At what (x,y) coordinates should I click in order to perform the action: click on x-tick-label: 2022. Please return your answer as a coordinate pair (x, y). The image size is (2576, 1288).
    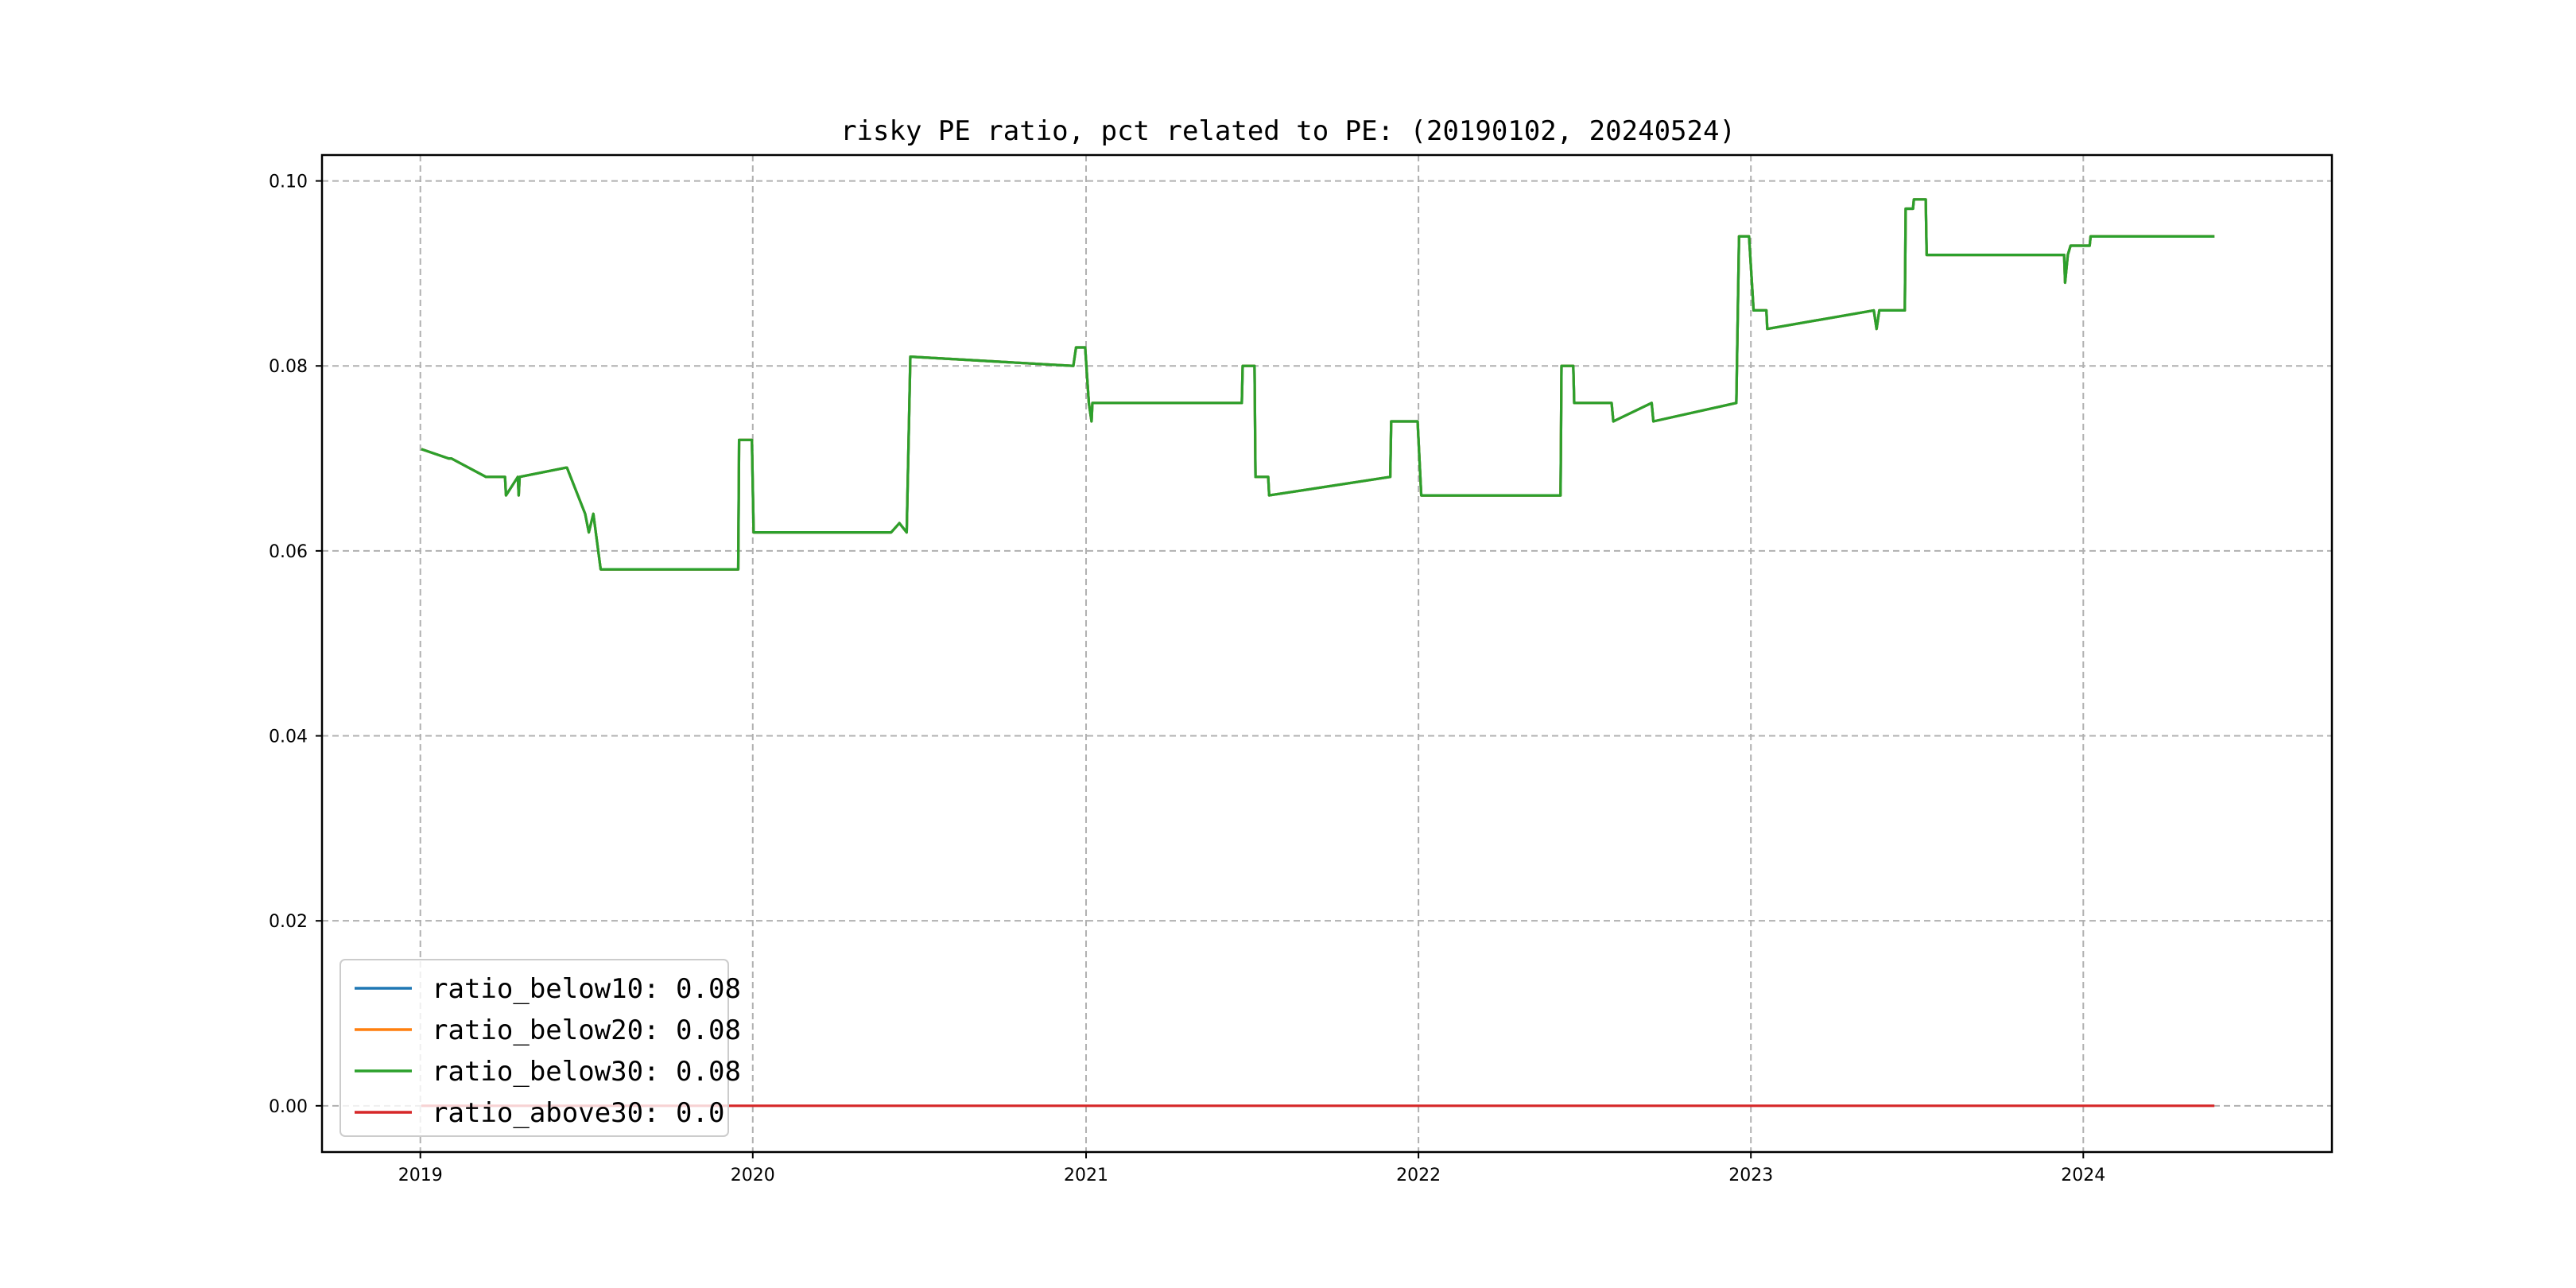
    Looking at the image, I should click on (1418, 1175).